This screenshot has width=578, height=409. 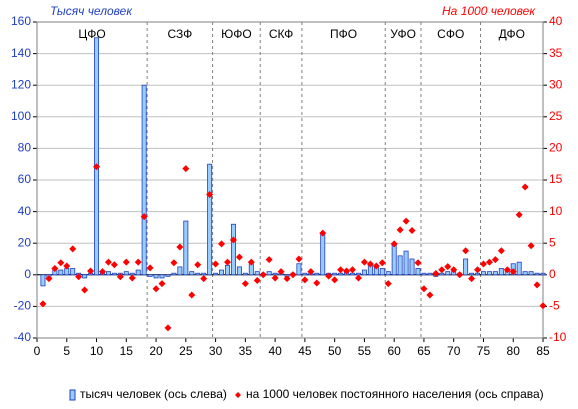 I want to click on y2-axis-title: На 1000 человек, so click(x=489, y=11).